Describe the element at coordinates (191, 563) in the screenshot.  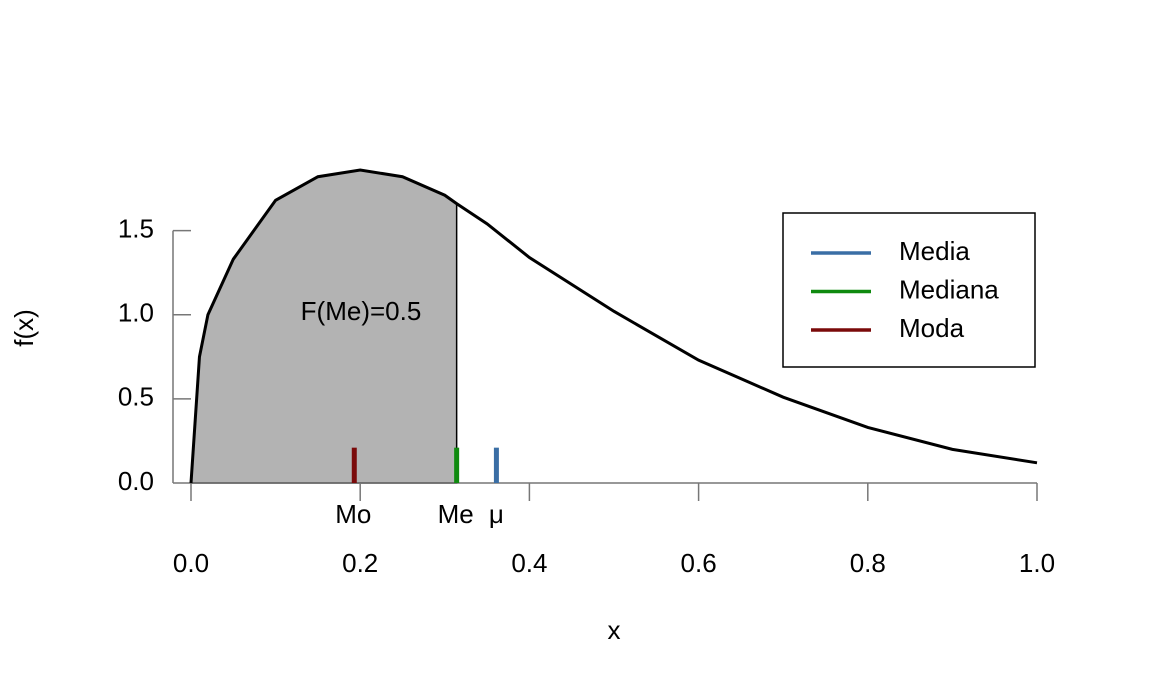
I see `x-tick-label: 0.0` at that location.